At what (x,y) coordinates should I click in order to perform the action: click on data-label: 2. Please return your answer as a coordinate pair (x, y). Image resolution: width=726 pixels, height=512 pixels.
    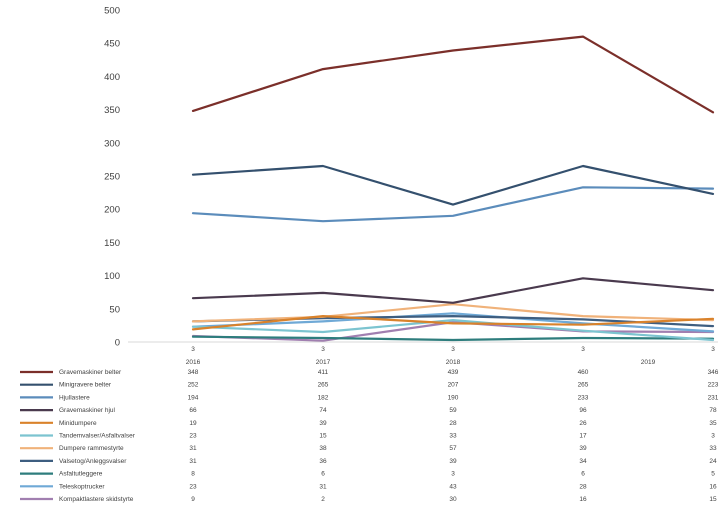
    Looking at the image, I should click on (323, 499).